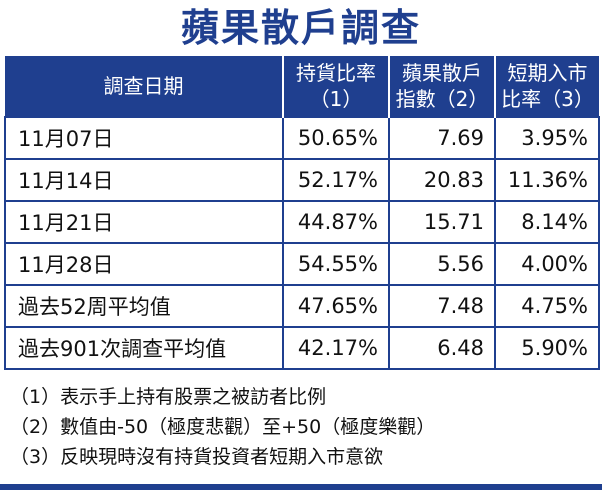 Image resolution: width=602 pixels, height=492 pixels. Describe the element at coordinates (442, 86) in the screenshot. I see `header-retail-index: 蘋果散戶 指數（2）` at that location.